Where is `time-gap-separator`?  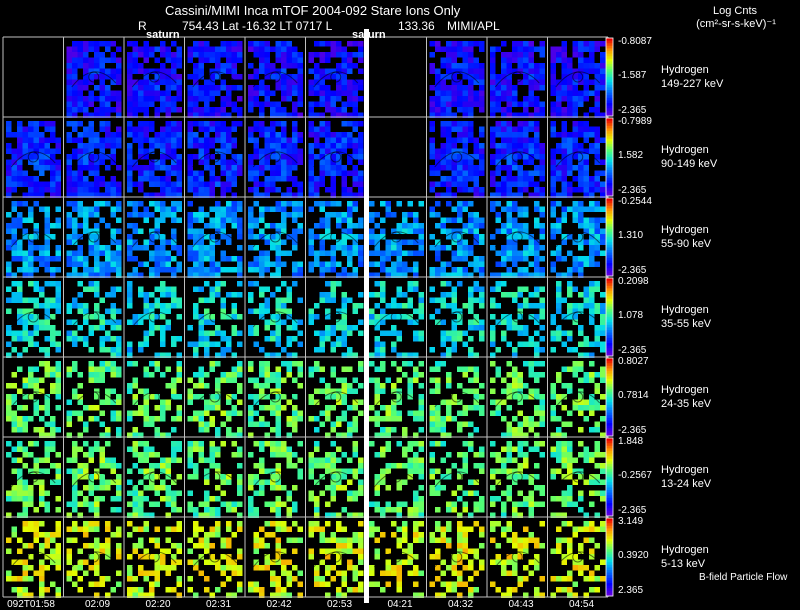
time-gap-separator is located at coordinates (366, 316).